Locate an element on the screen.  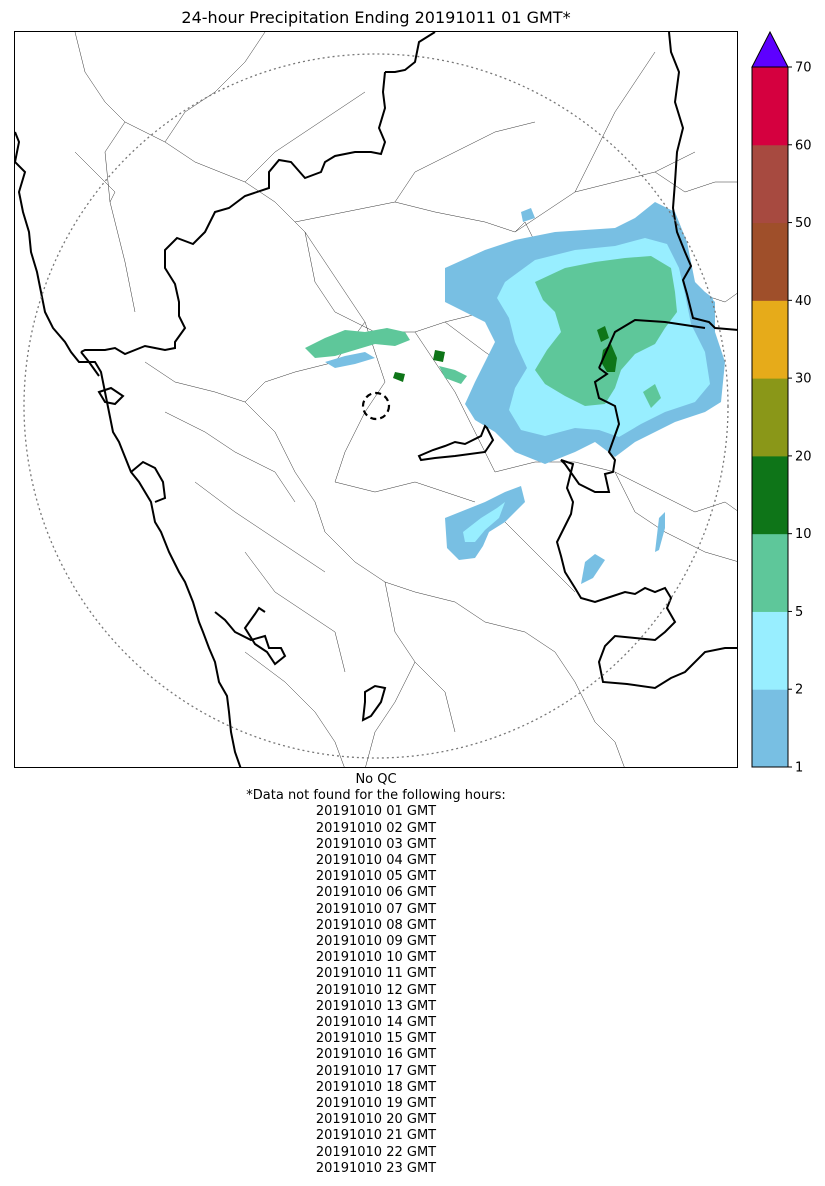
missing-hour-item: 20191010 16 GMT is located at coordinates (376, 1055).